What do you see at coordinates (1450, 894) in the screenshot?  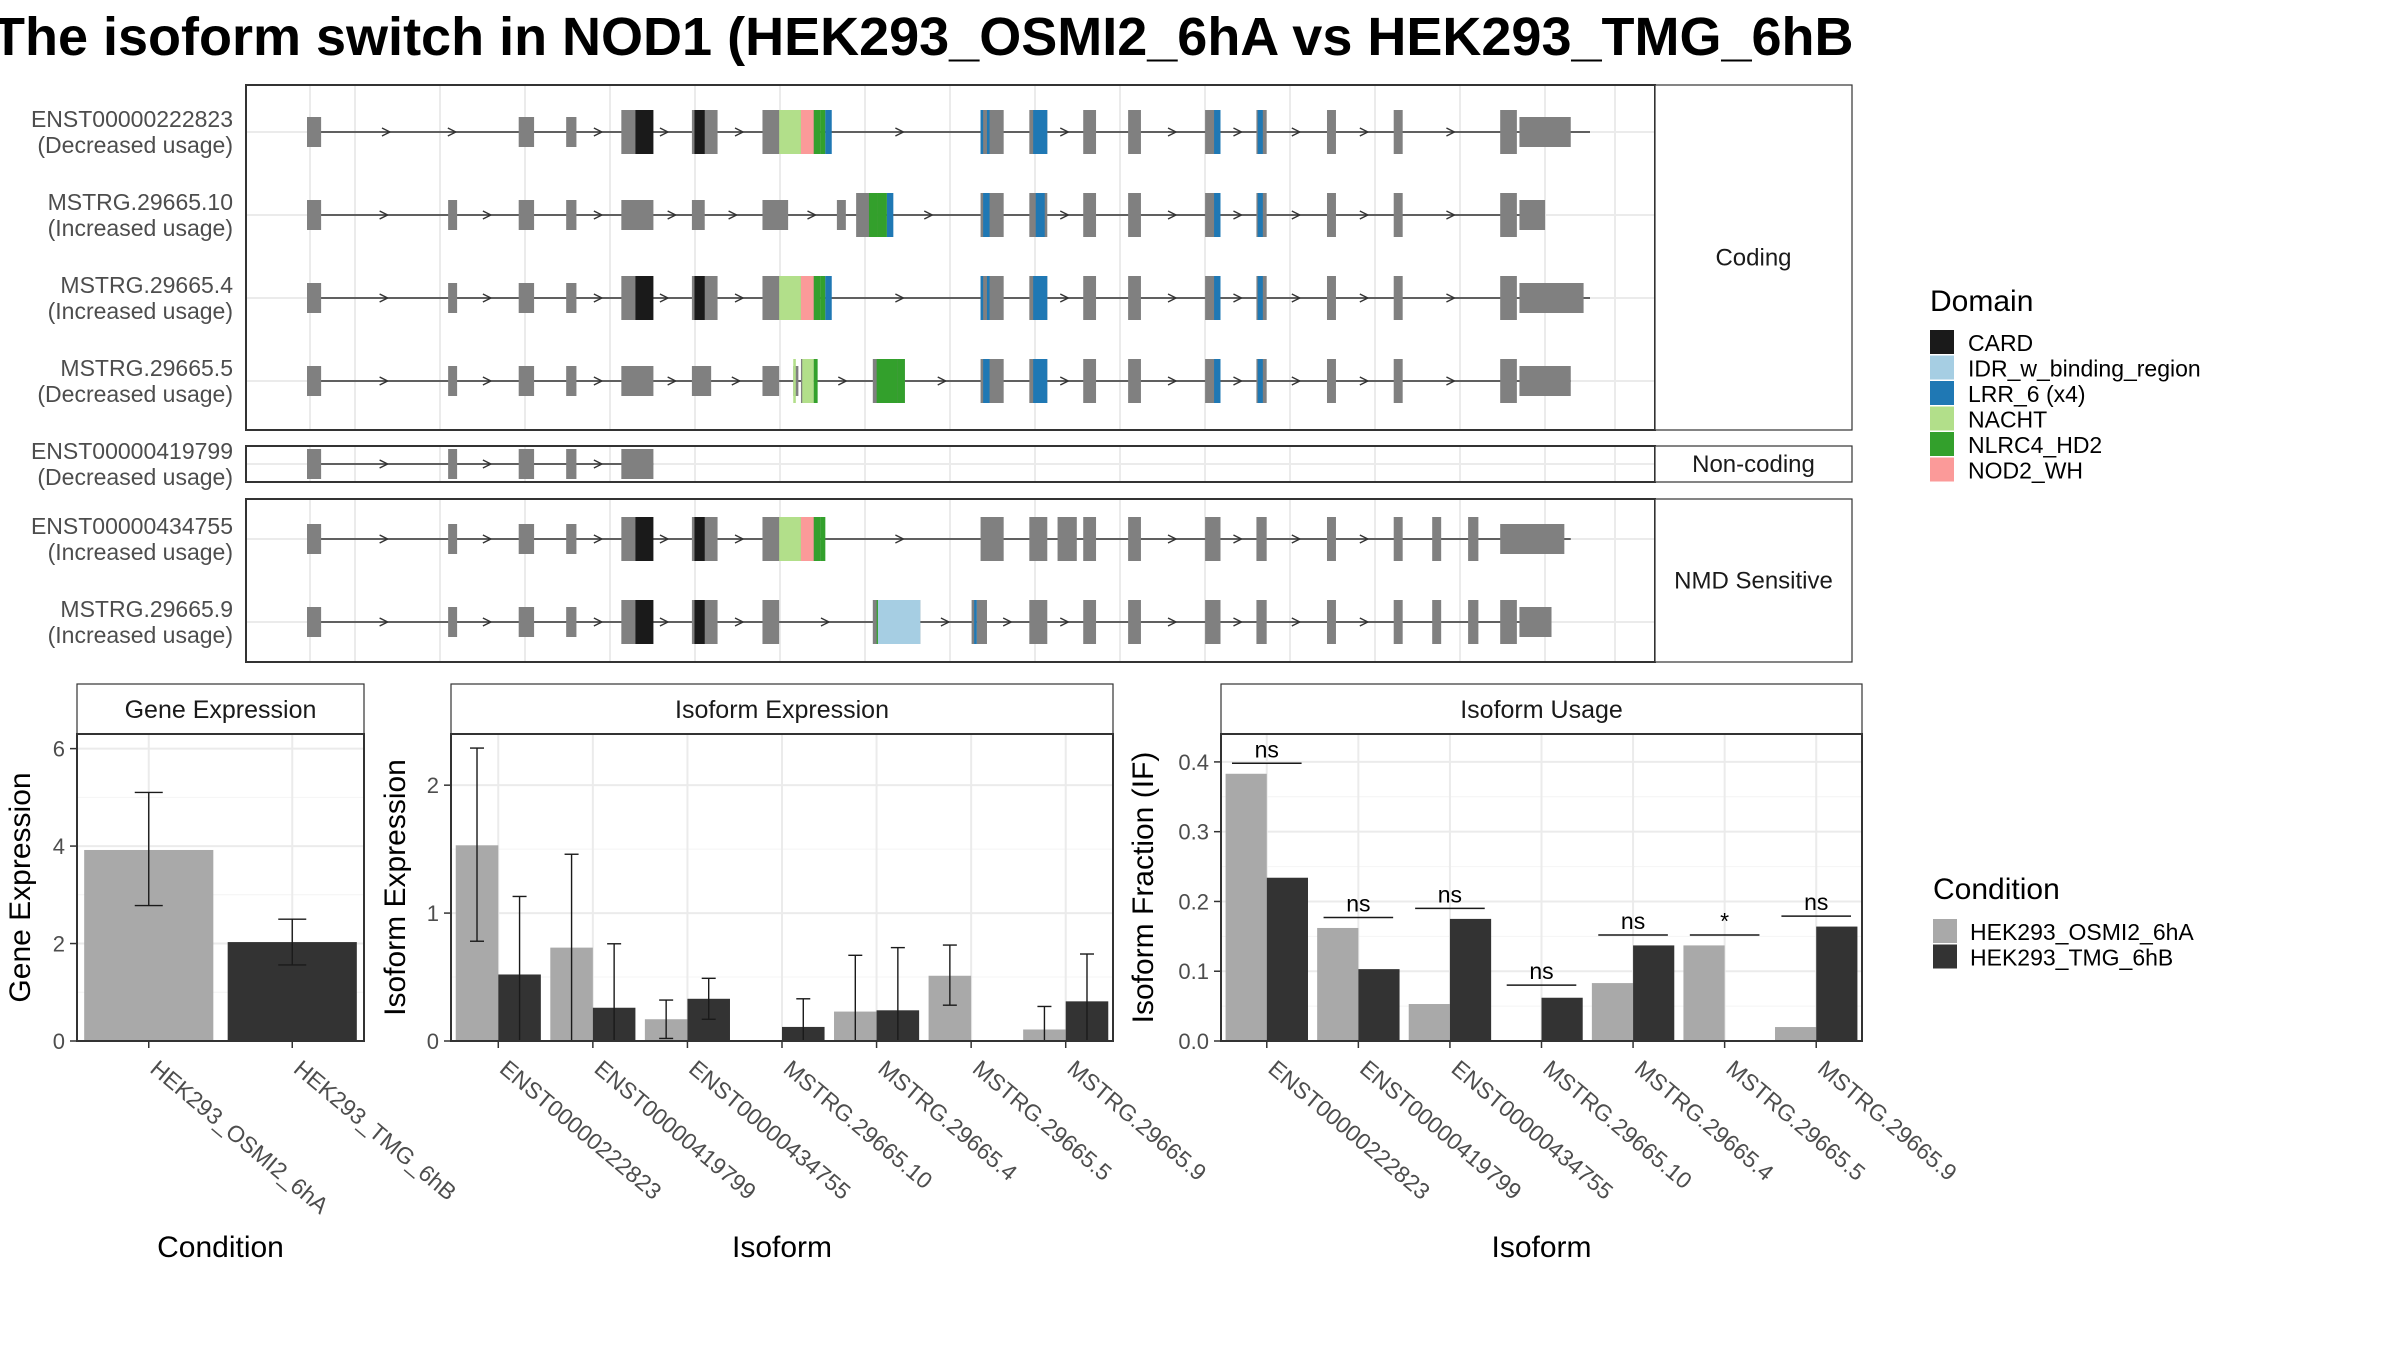 I see `significance-label: ns` at bounding box center [1450, 894].